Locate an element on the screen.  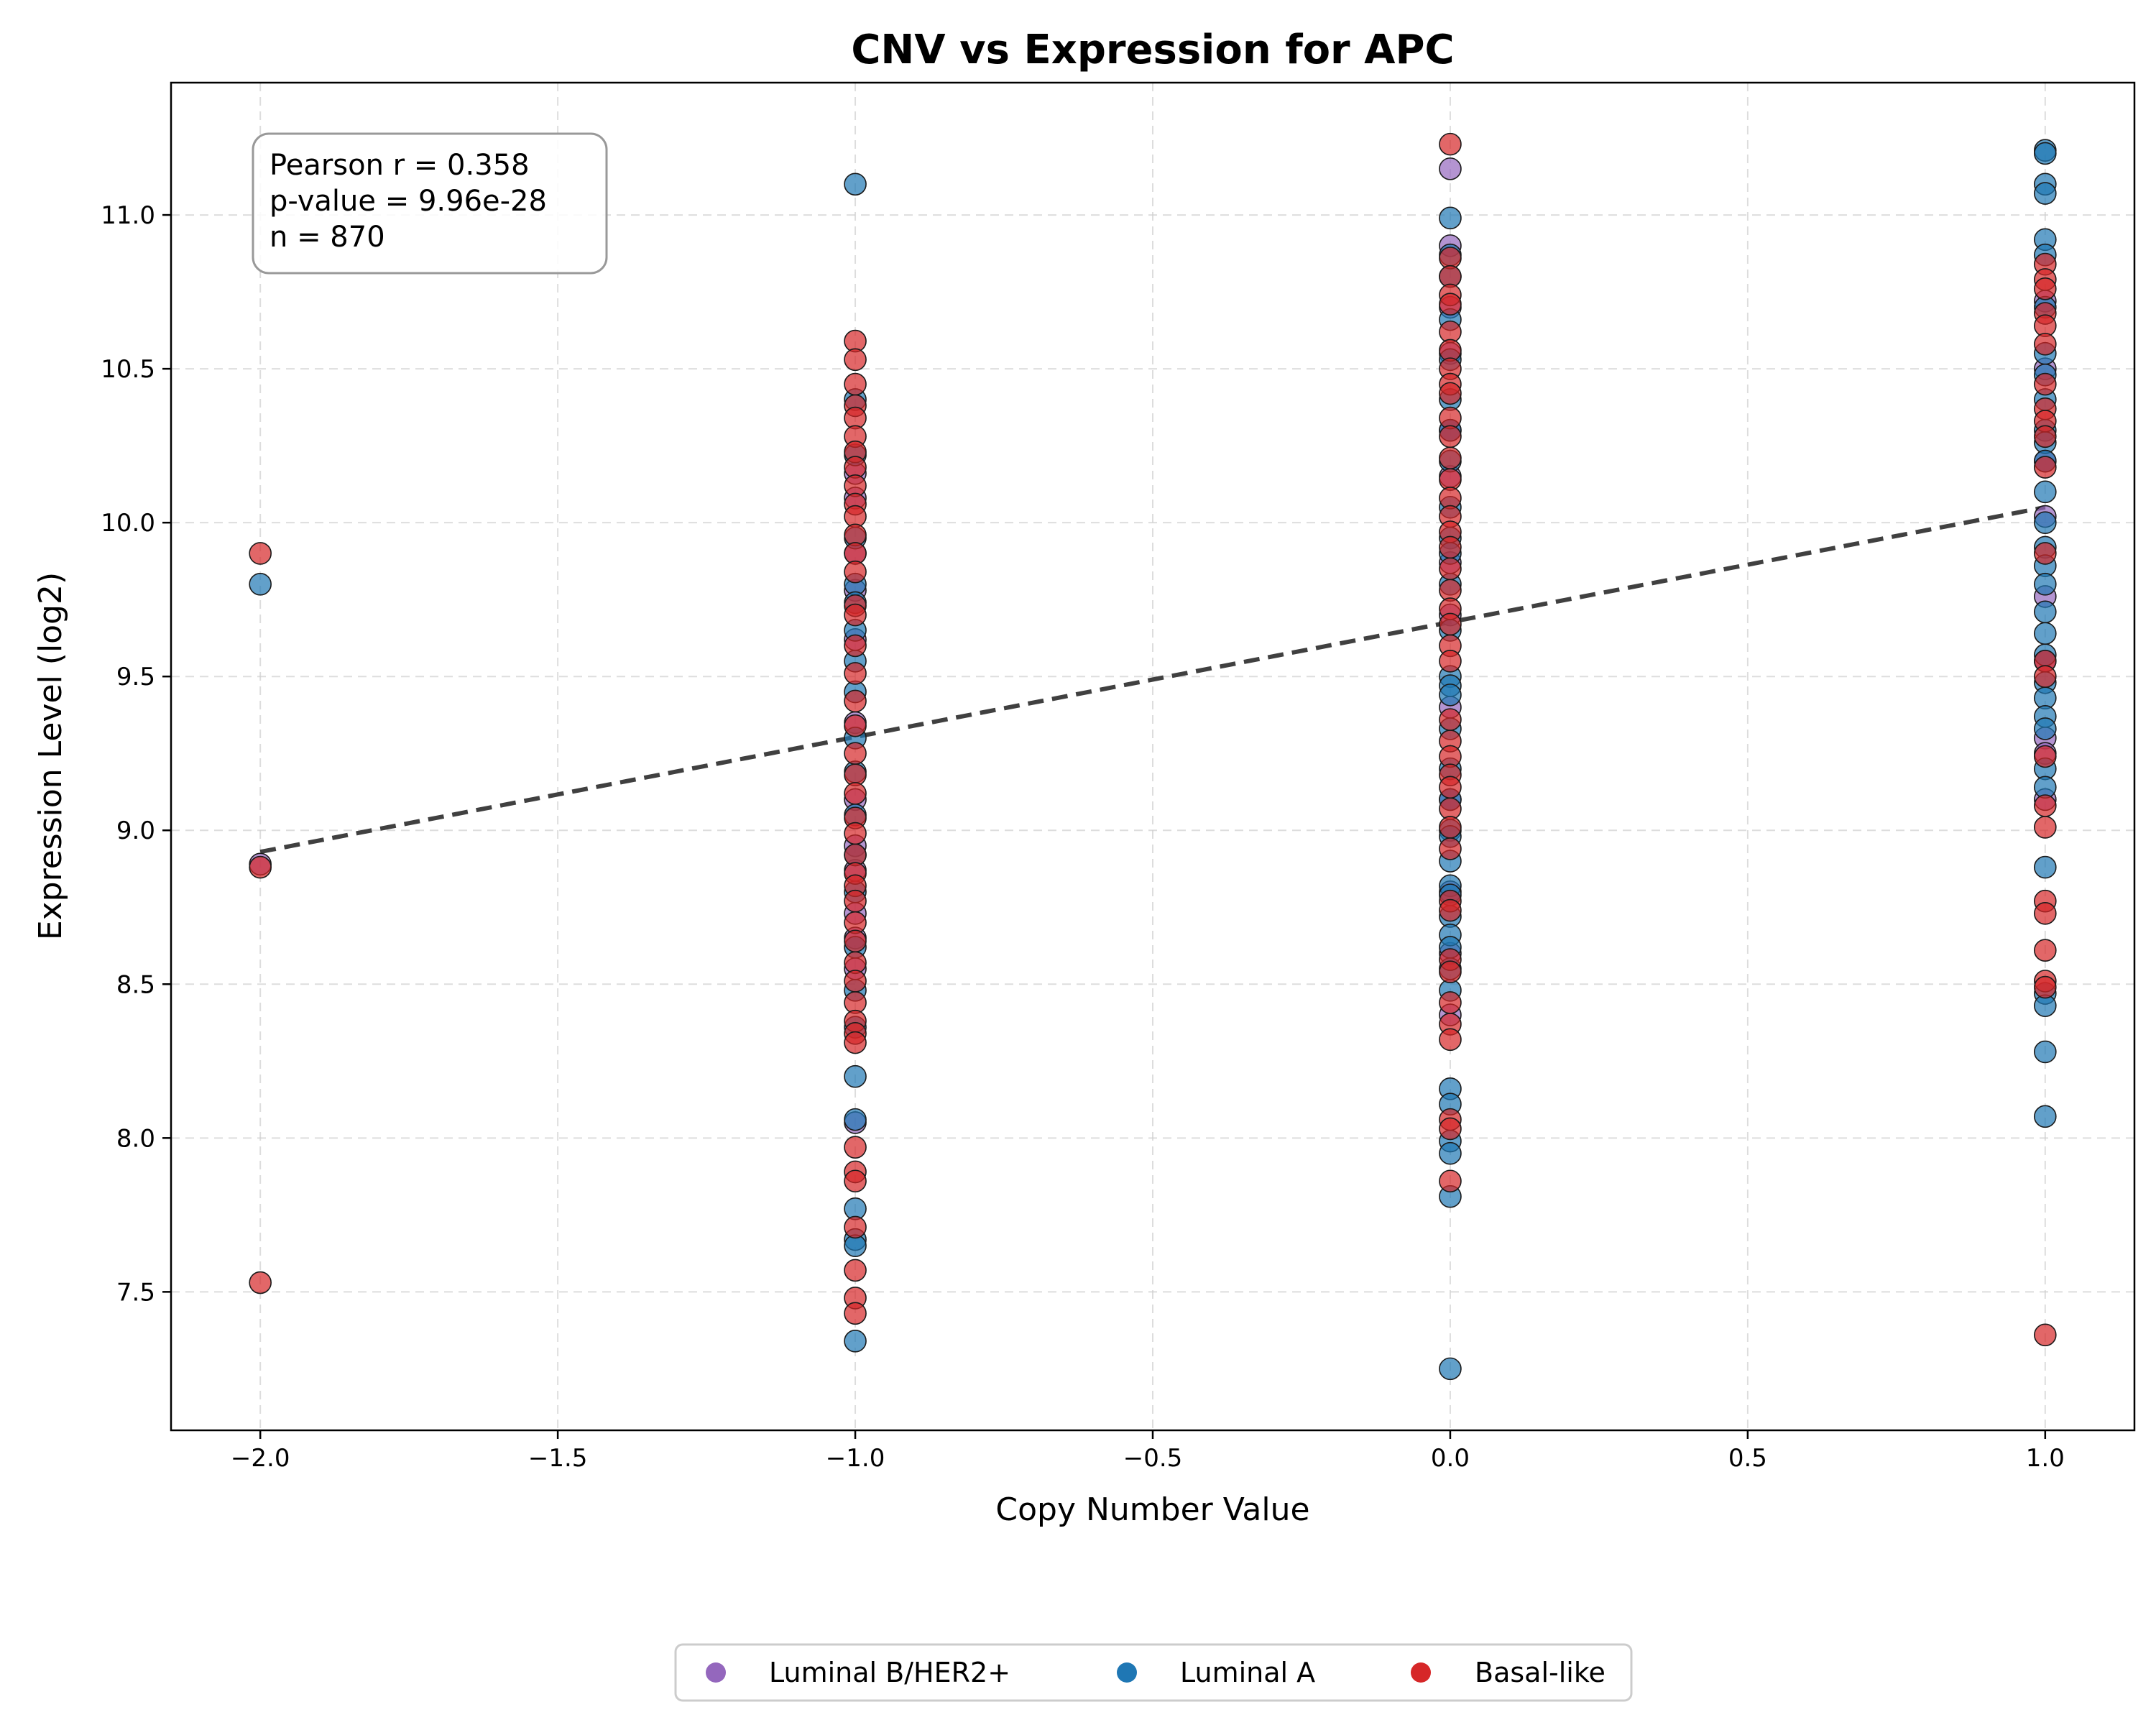
x-tick-label: −1.0 is located at coordinates (855, 1458).